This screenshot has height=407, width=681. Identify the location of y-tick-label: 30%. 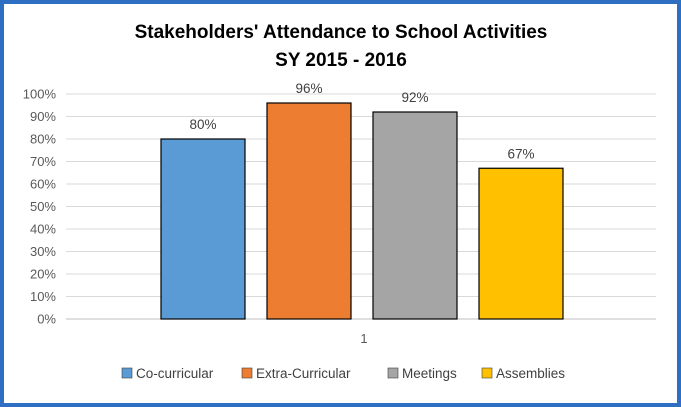
(43, 251).